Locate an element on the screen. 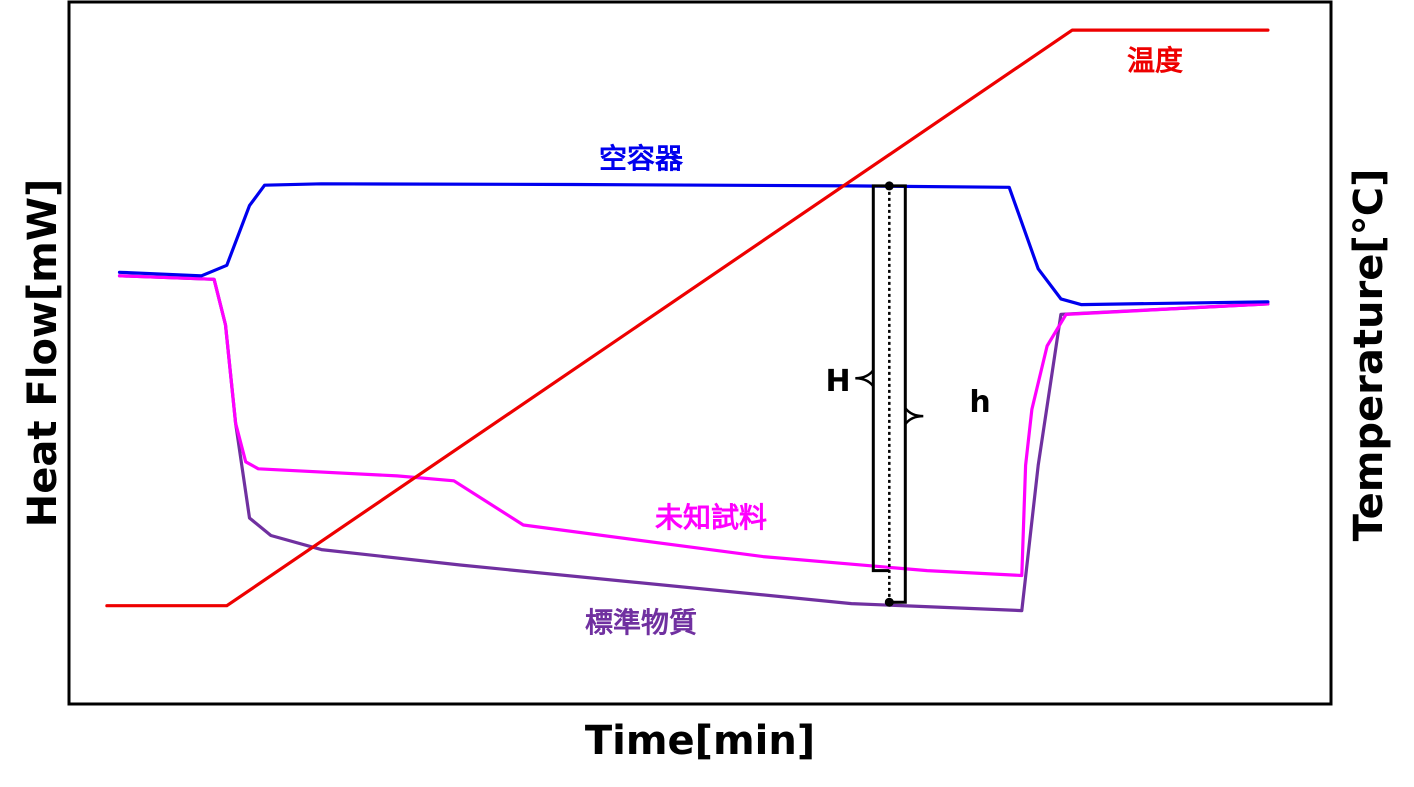 Image resolution: width=1414 pixels, height=787 pixels. measurement-dot-bottom is located at coordinates (889, 602).